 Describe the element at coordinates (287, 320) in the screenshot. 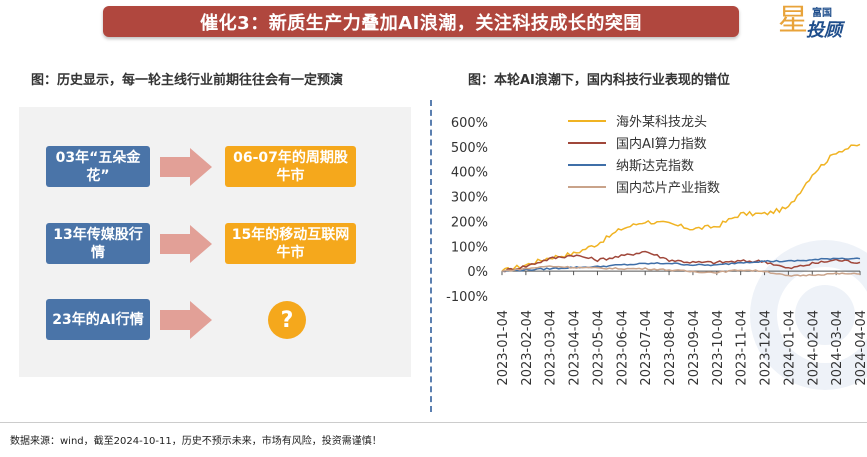

I see `question-mark-icon: ?` at that location.